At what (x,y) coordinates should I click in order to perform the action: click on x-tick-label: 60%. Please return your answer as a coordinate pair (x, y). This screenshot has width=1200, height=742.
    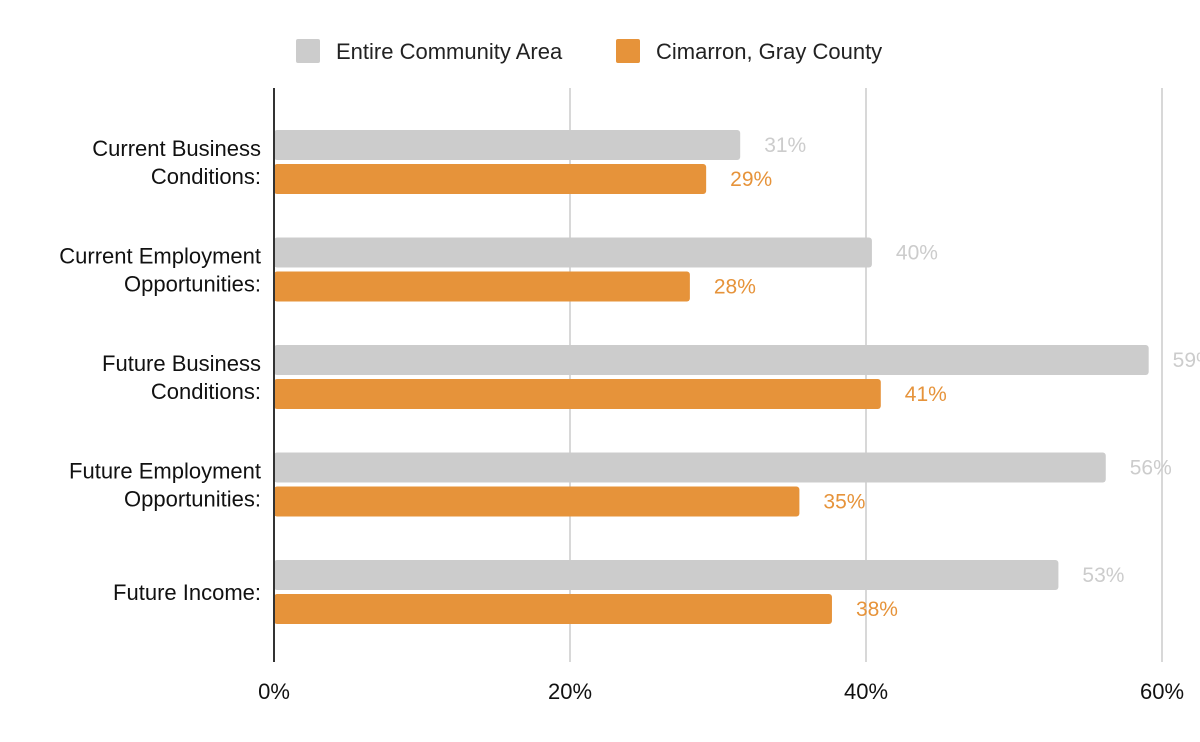
    Looking at the image, I should click on (1162, 691).